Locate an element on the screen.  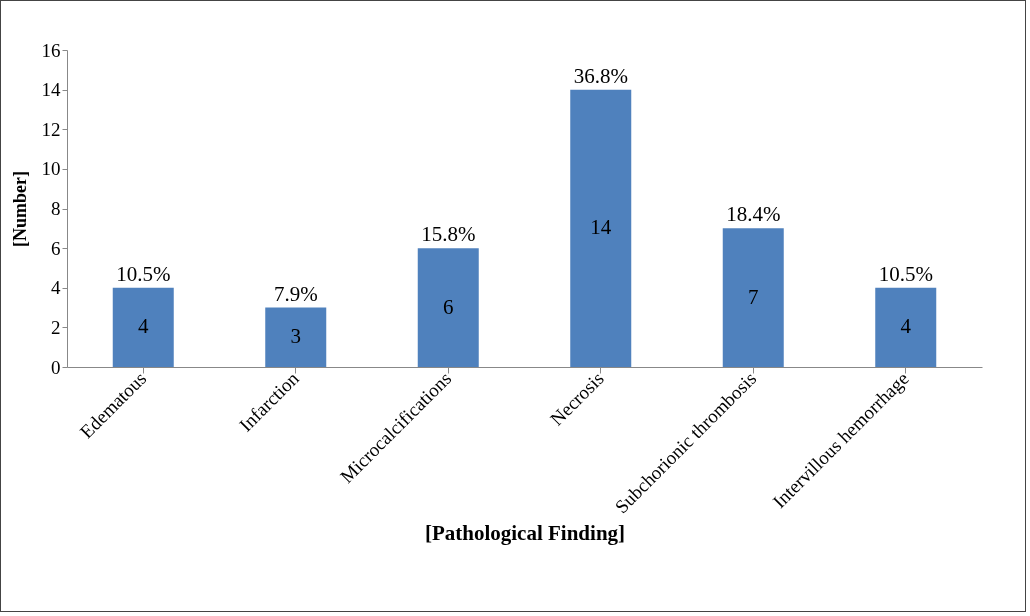
annotation: 15.8% is located at coordinates (448, 234).